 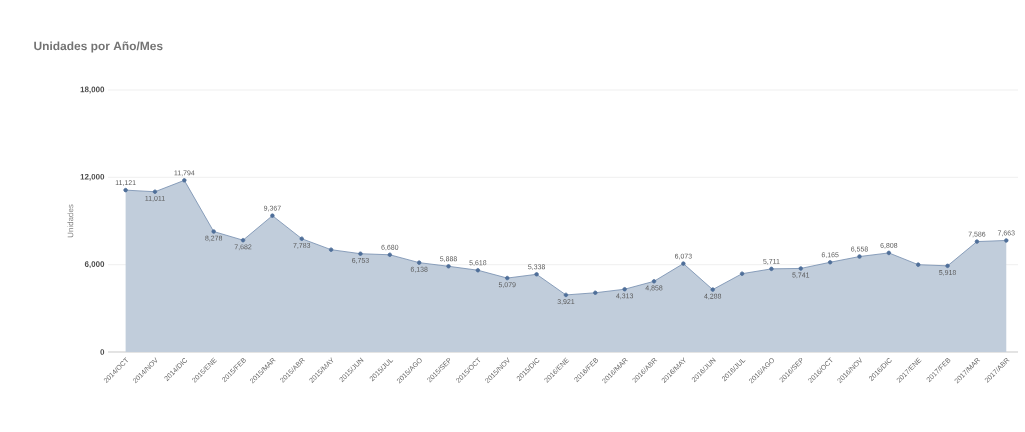 I want to click on chart-title: Unidades por Año/Mes, so click(x=98, y=47).